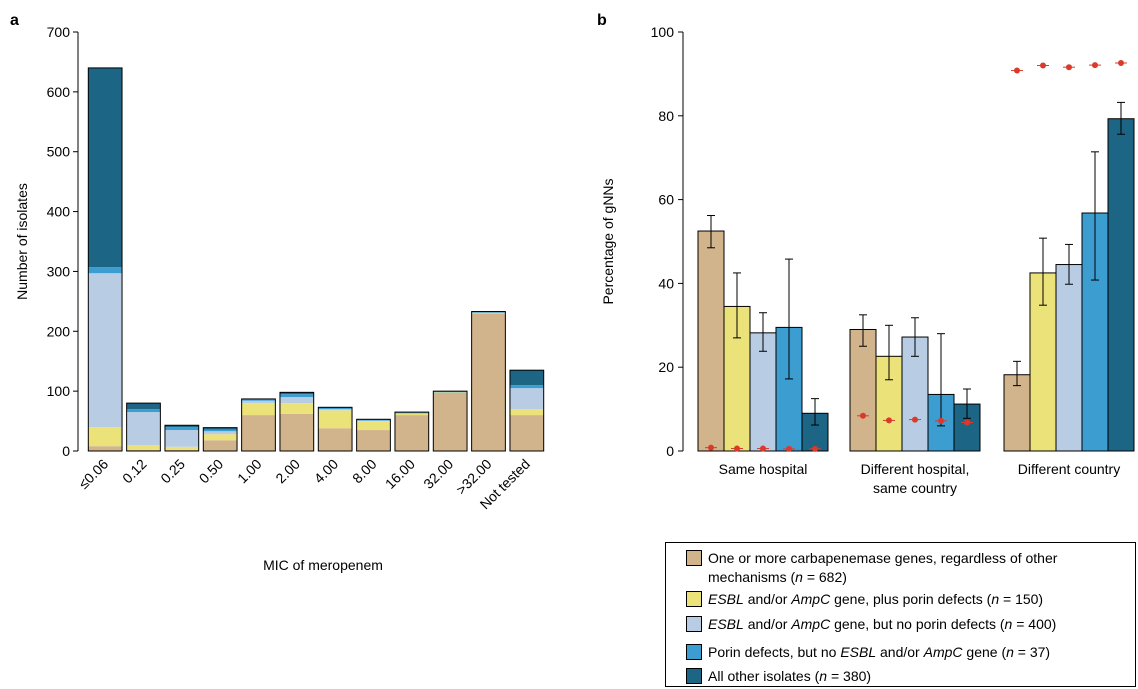 This screenshot has width=1138, height=689. I want to click on y-tick-label: 300, so click(59, 271).